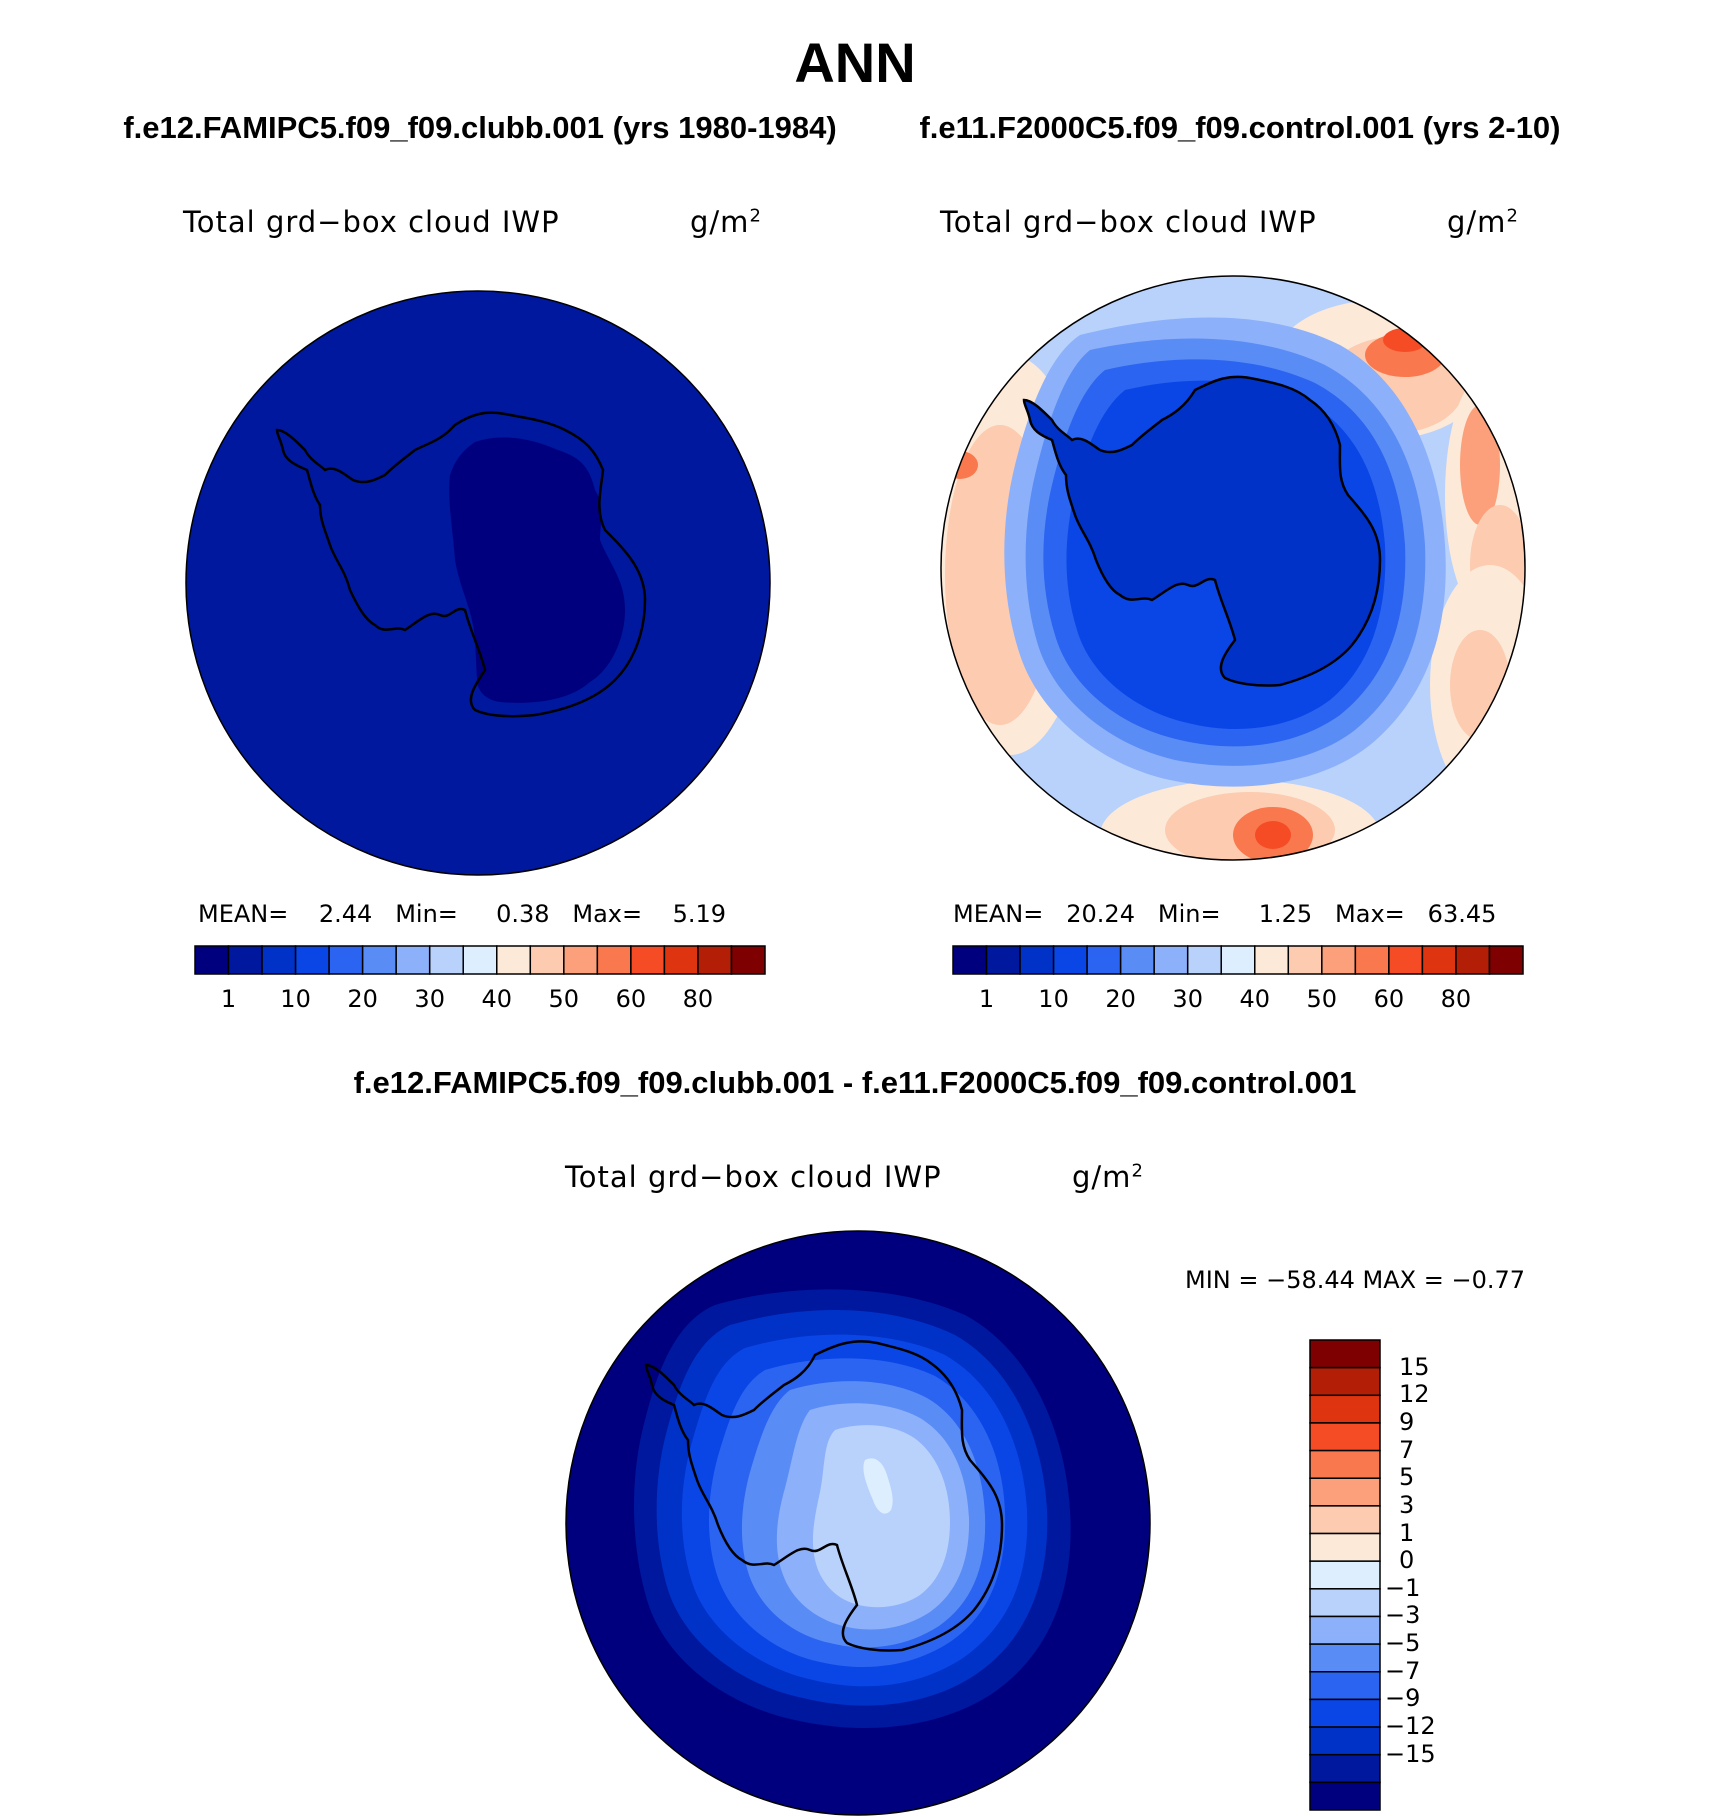 The height and width of the screenshot is (1816, 1710). I want to click on colorbar-tick-label: −5, so click(1403, 1643).